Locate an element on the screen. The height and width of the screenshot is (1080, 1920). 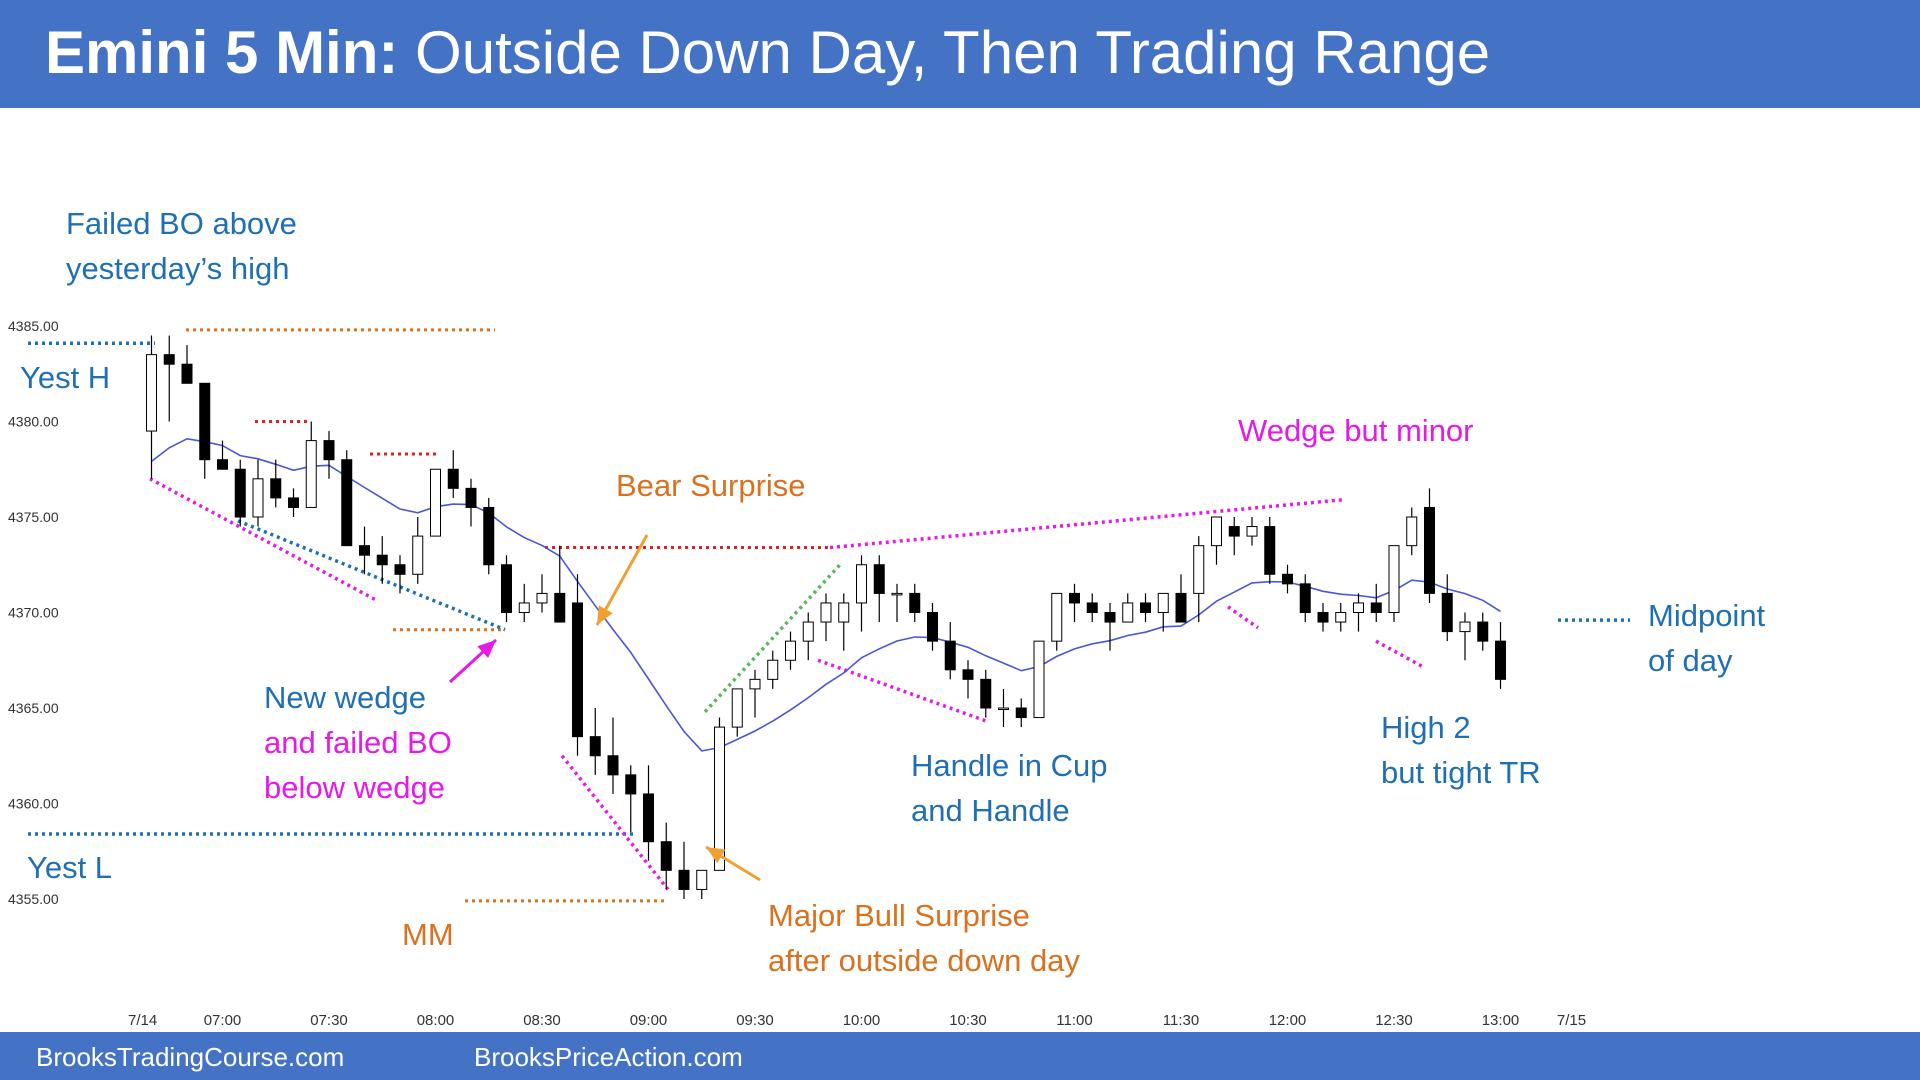
y-tick-label: 4385.00 is located at coordinates (33, 326).